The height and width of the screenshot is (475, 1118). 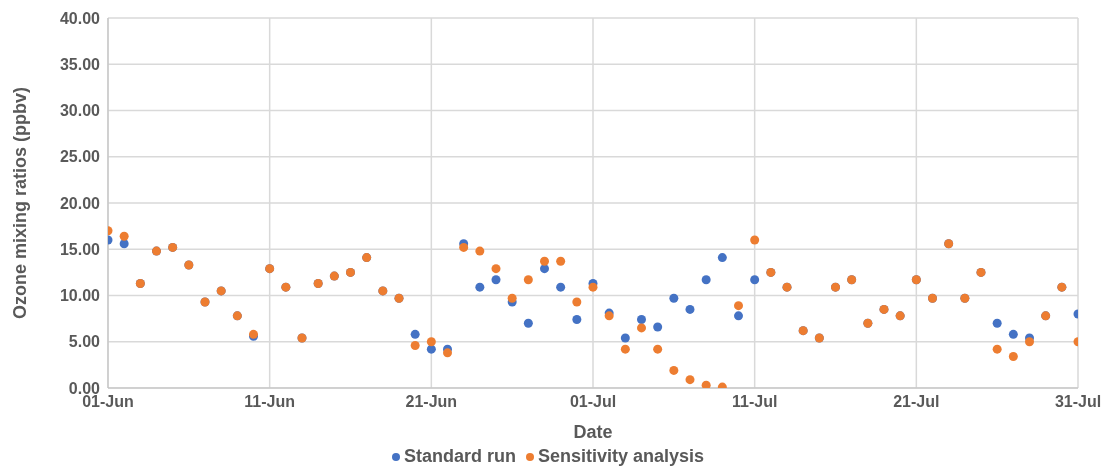 I want to click on y-tick-label: 15.00, so click(x=80, y=249).